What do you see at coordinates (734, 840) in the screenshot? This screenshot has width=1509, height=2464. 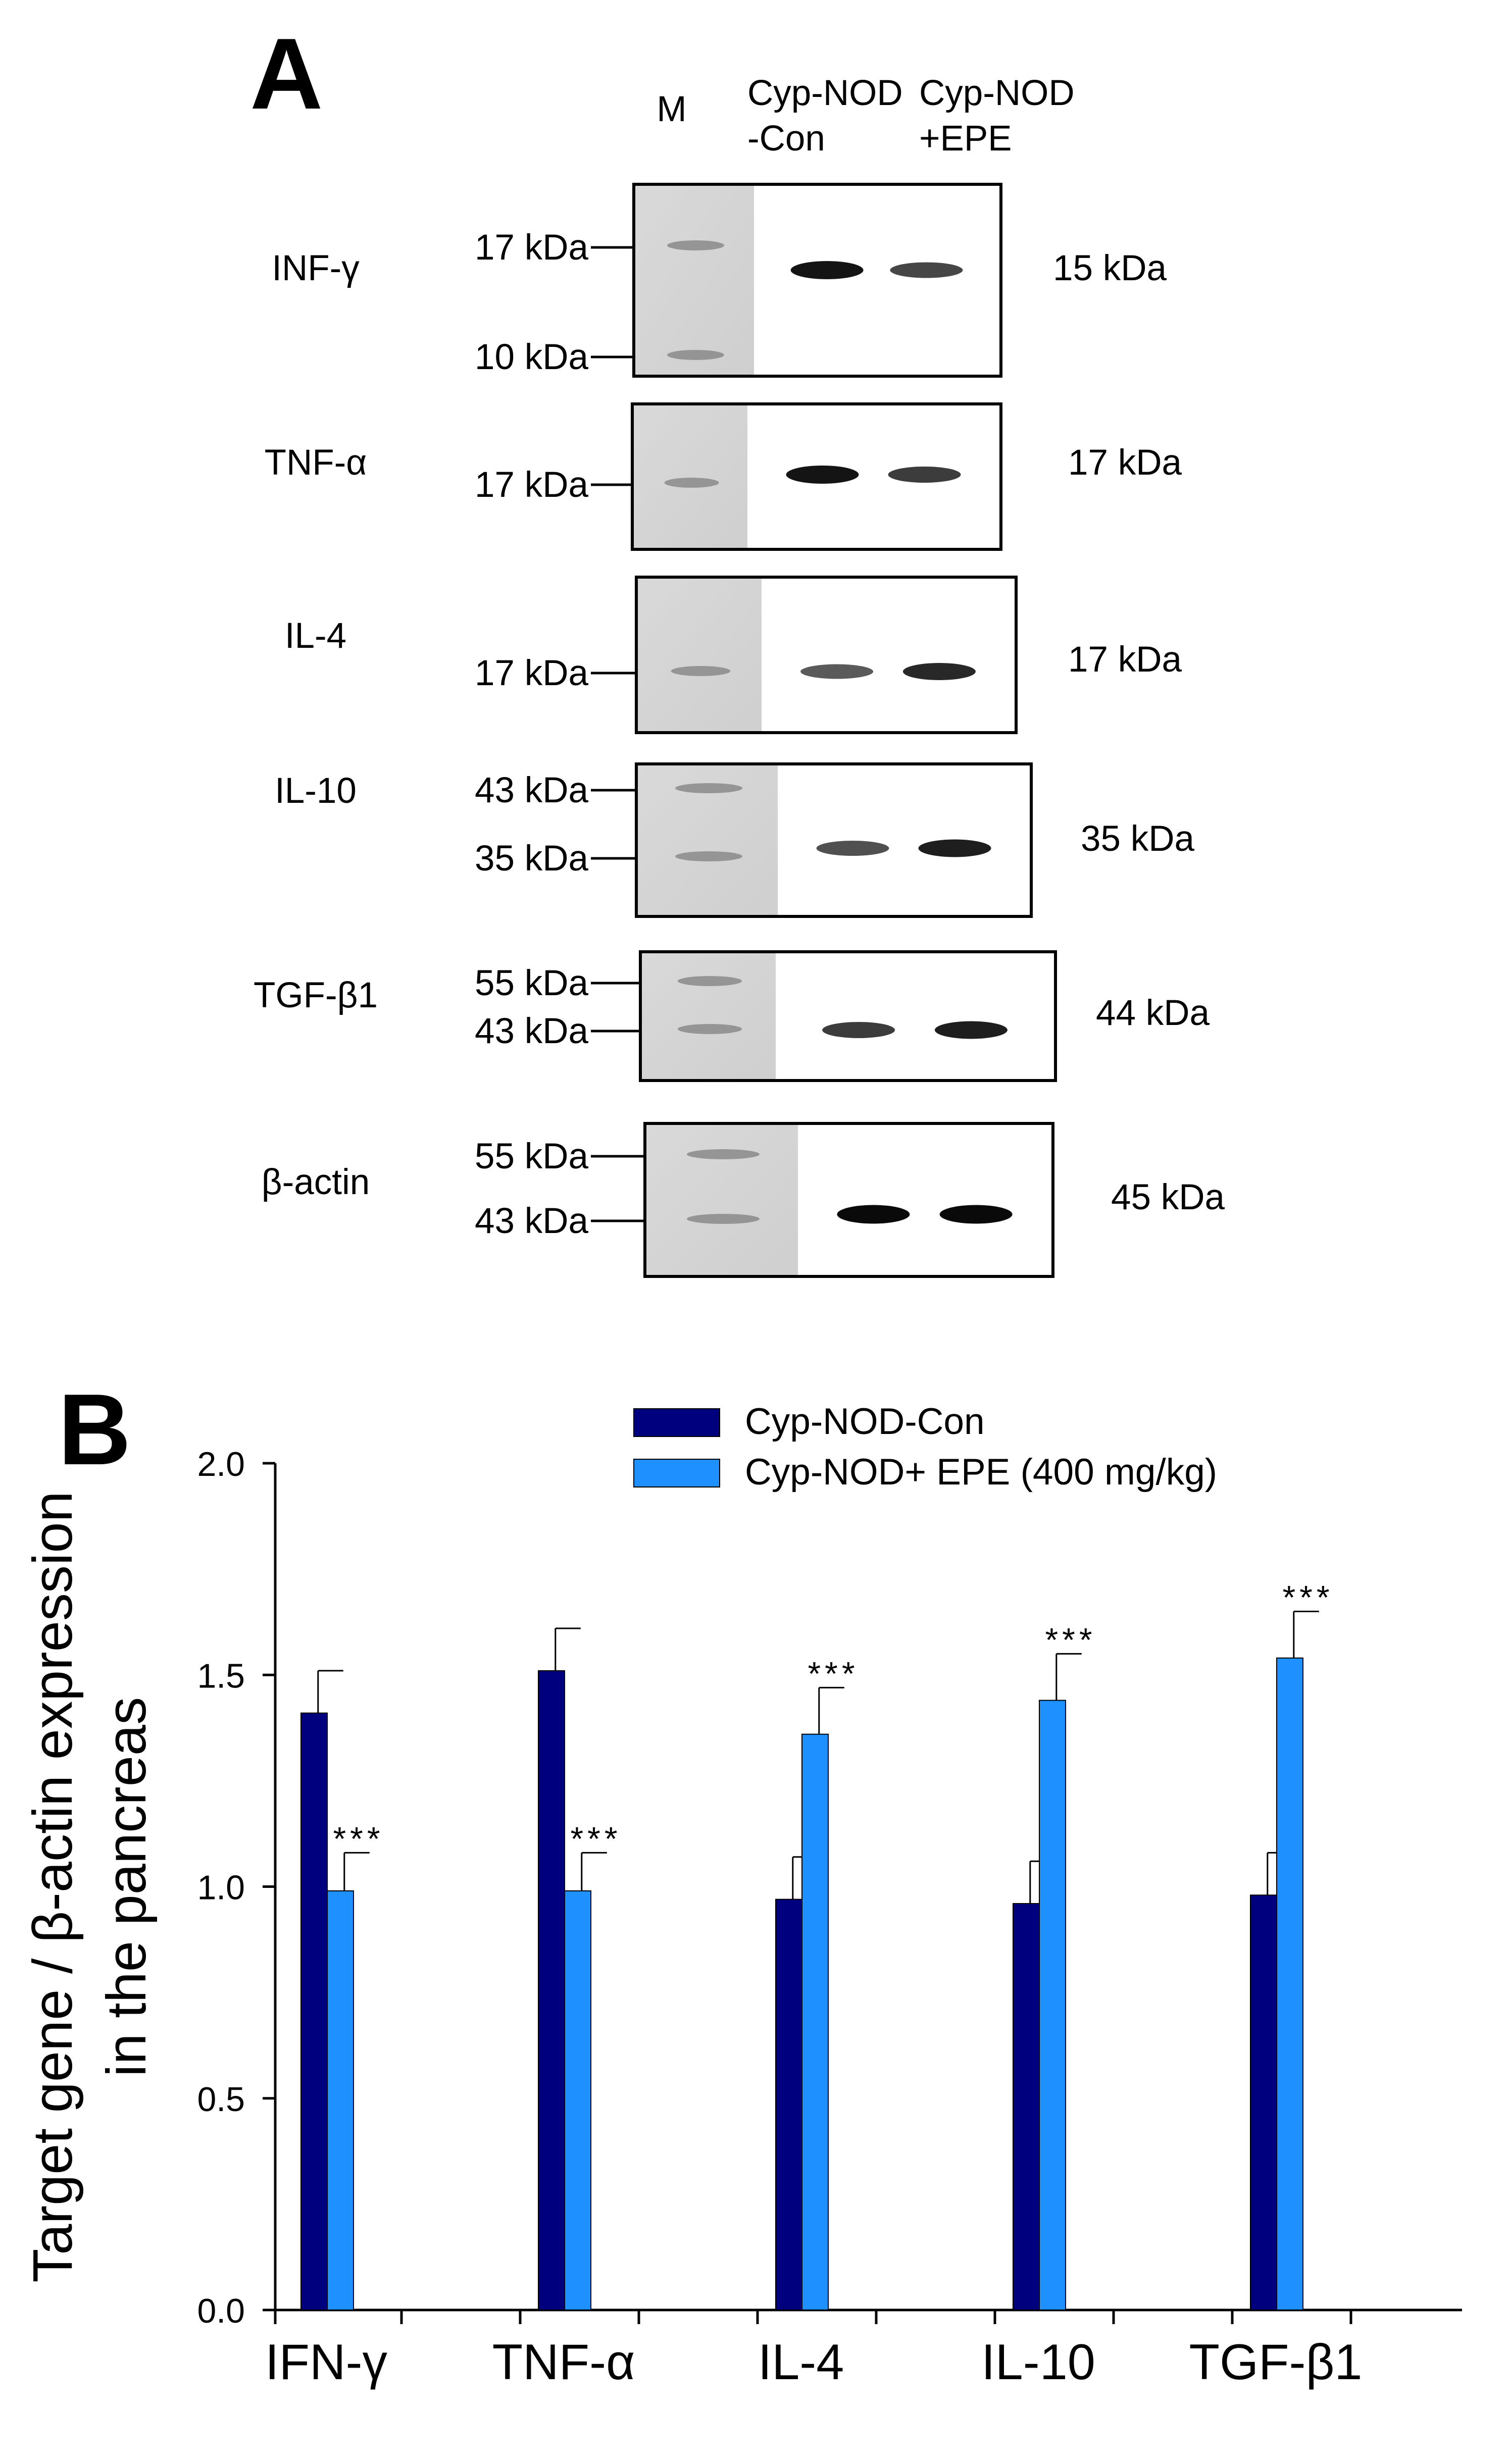 I see `blot-row: IL-10 43 kDa 35 kDa 35 kDa` at bounding box center [734, 840].